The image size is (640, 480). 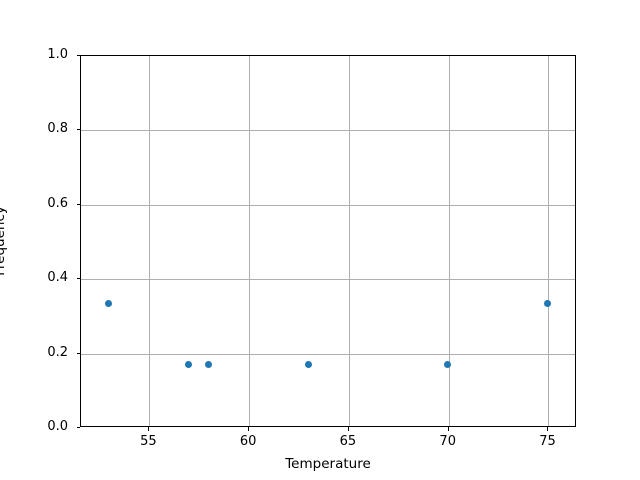 I want to click on x-axis-tick-label: 60, so click(x=248, y=441).